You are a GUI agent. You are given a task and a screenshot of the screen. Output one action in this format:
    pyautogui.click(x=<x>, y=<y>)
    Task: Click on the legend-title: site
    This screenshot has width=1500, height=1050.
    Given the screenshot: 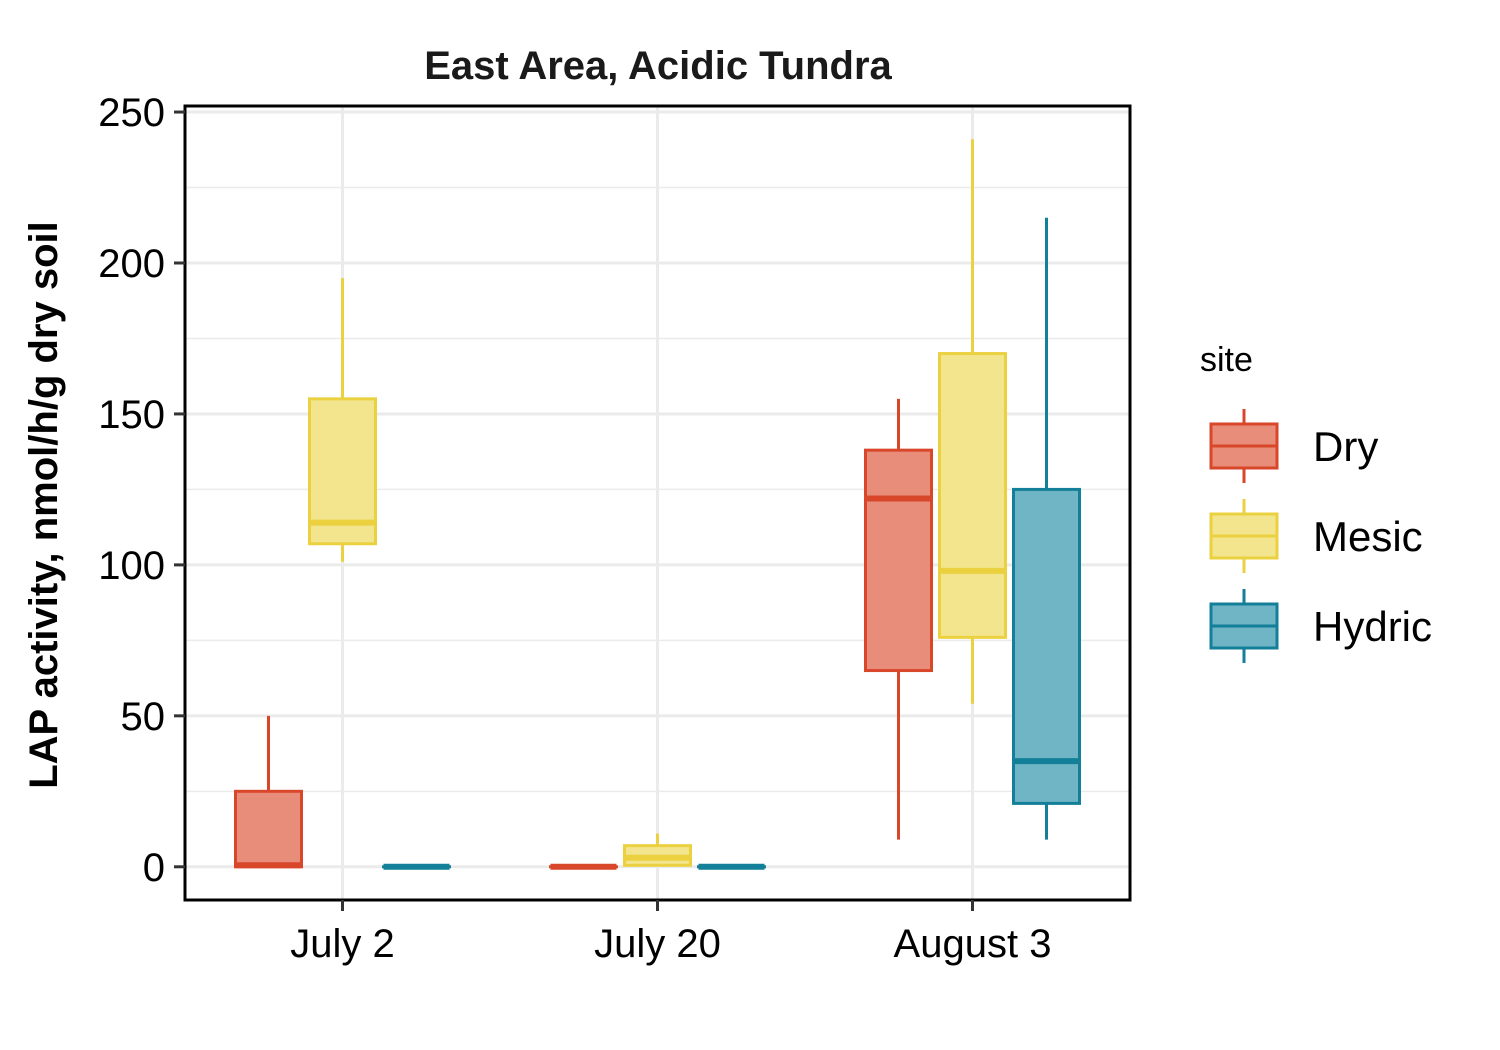 What is the action you would take?
    pyautogui.click(x=1226, y=360)
    